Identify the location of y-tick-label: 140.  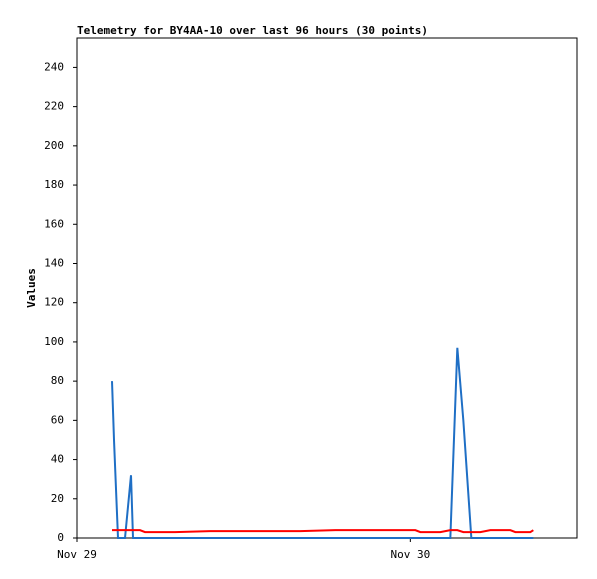
(54, 262).